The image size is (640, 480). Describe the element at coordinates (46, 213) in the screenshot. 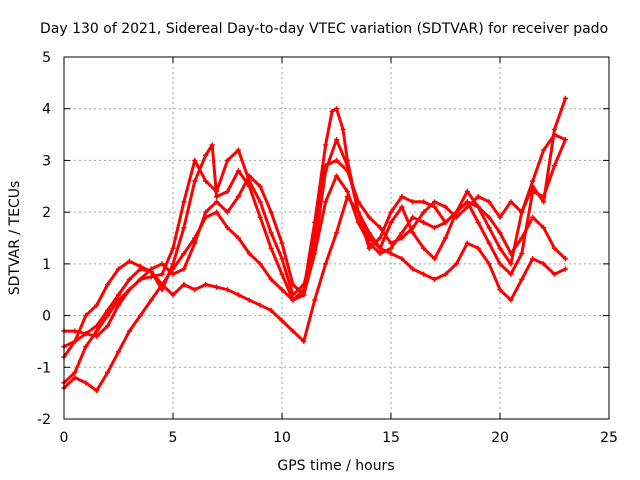

I see `y-tick-label: 2` at that location.